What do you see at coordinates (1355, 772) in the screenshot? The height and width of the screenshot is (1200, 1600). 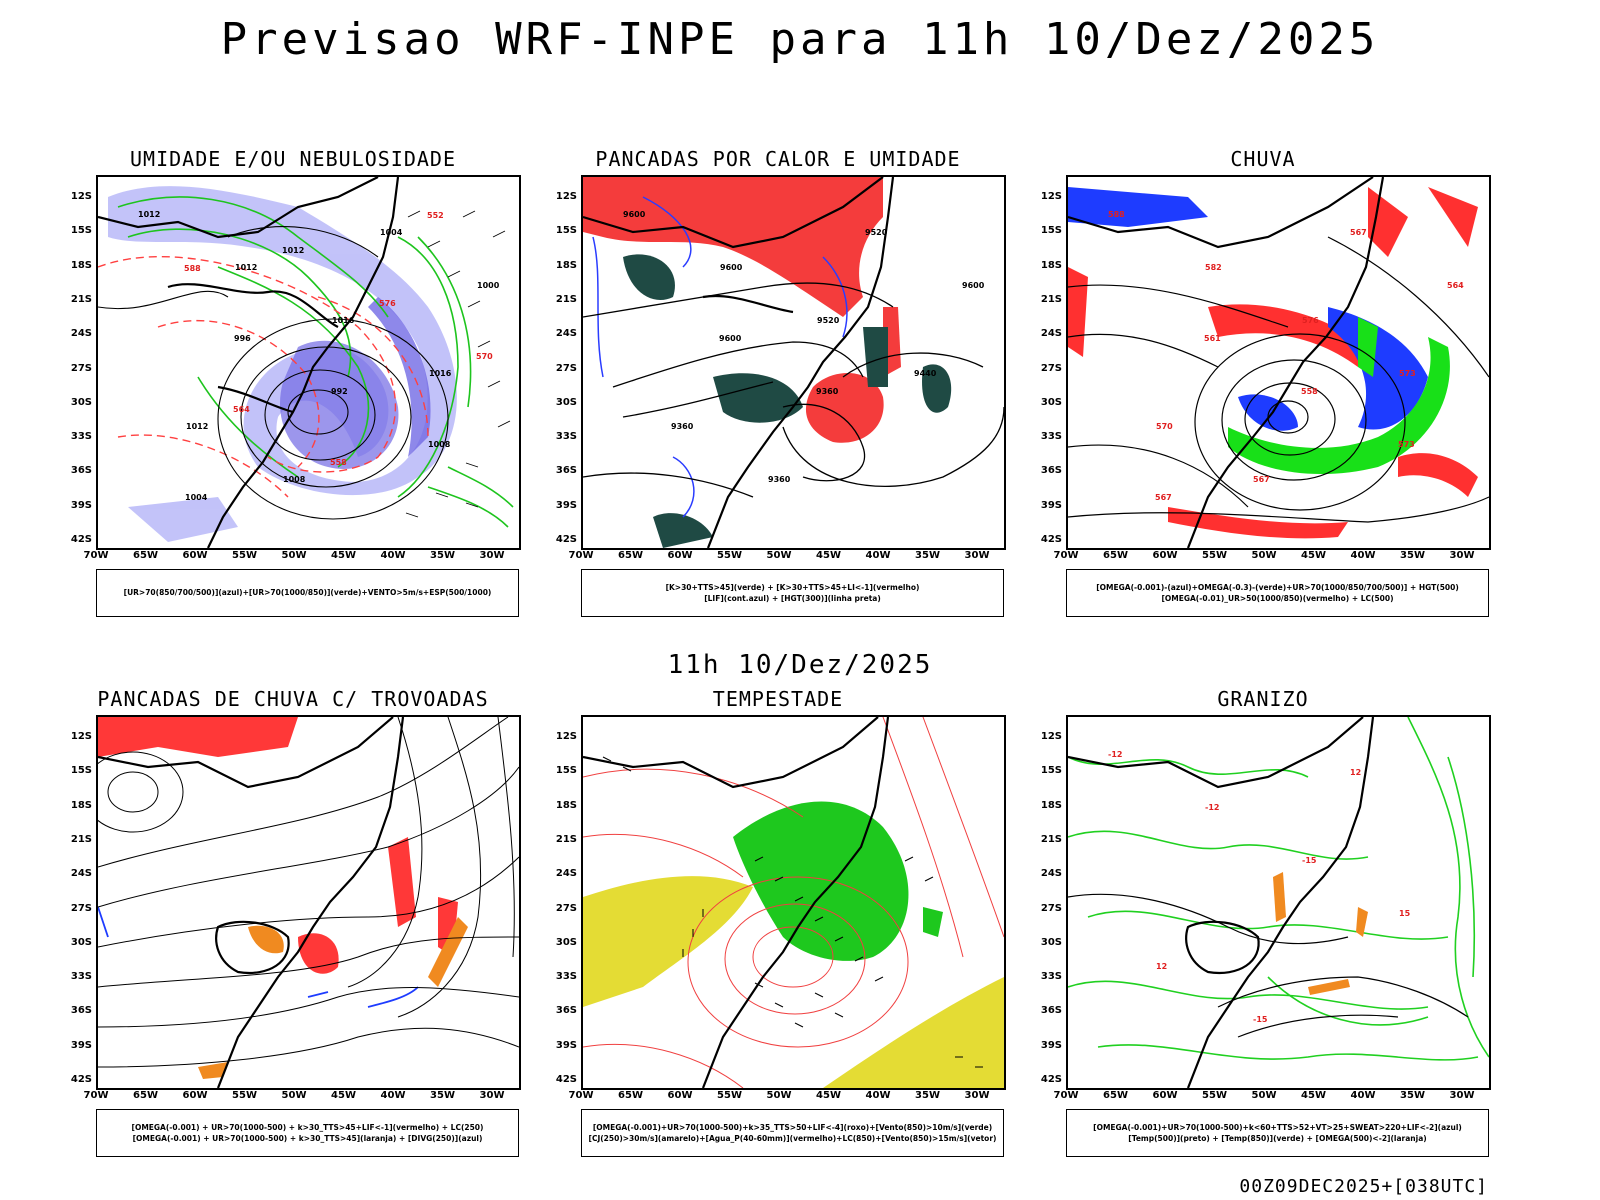 I see `contour-label: 12` at bounding box center [1355, 772].